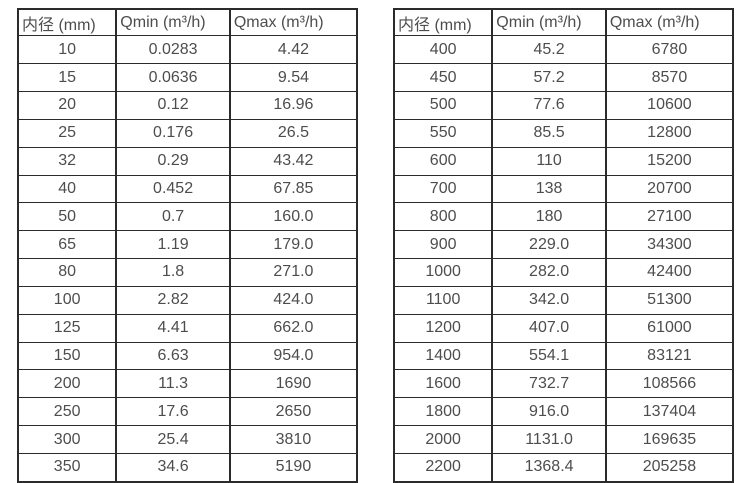  I want to click on qmax-cell: 9.54, so click(293, 77).